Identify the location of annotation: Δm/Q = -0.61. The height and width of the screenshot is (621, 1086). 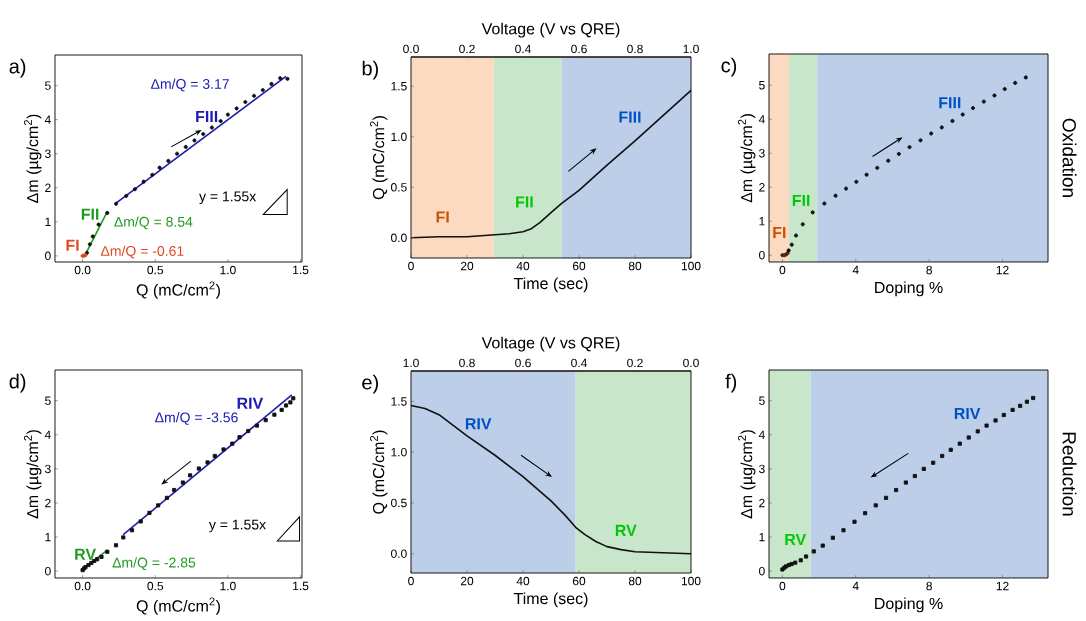
(142, 252).